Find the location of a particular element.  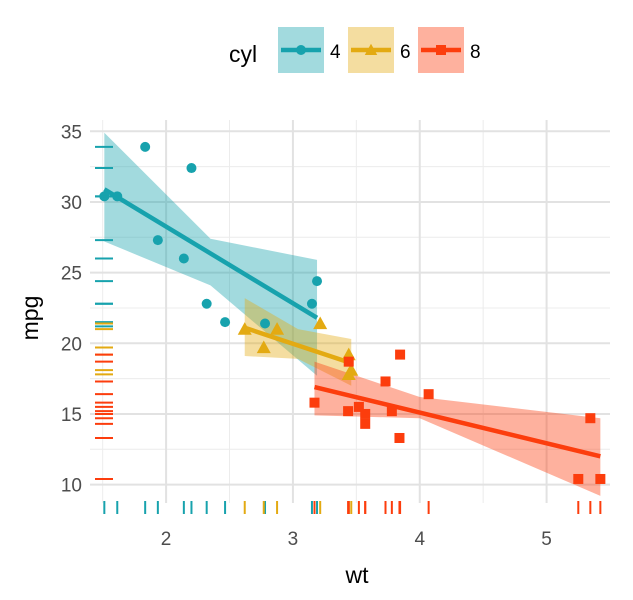

legend: cyl 4 6 8 is located at coordinates (355, 50).